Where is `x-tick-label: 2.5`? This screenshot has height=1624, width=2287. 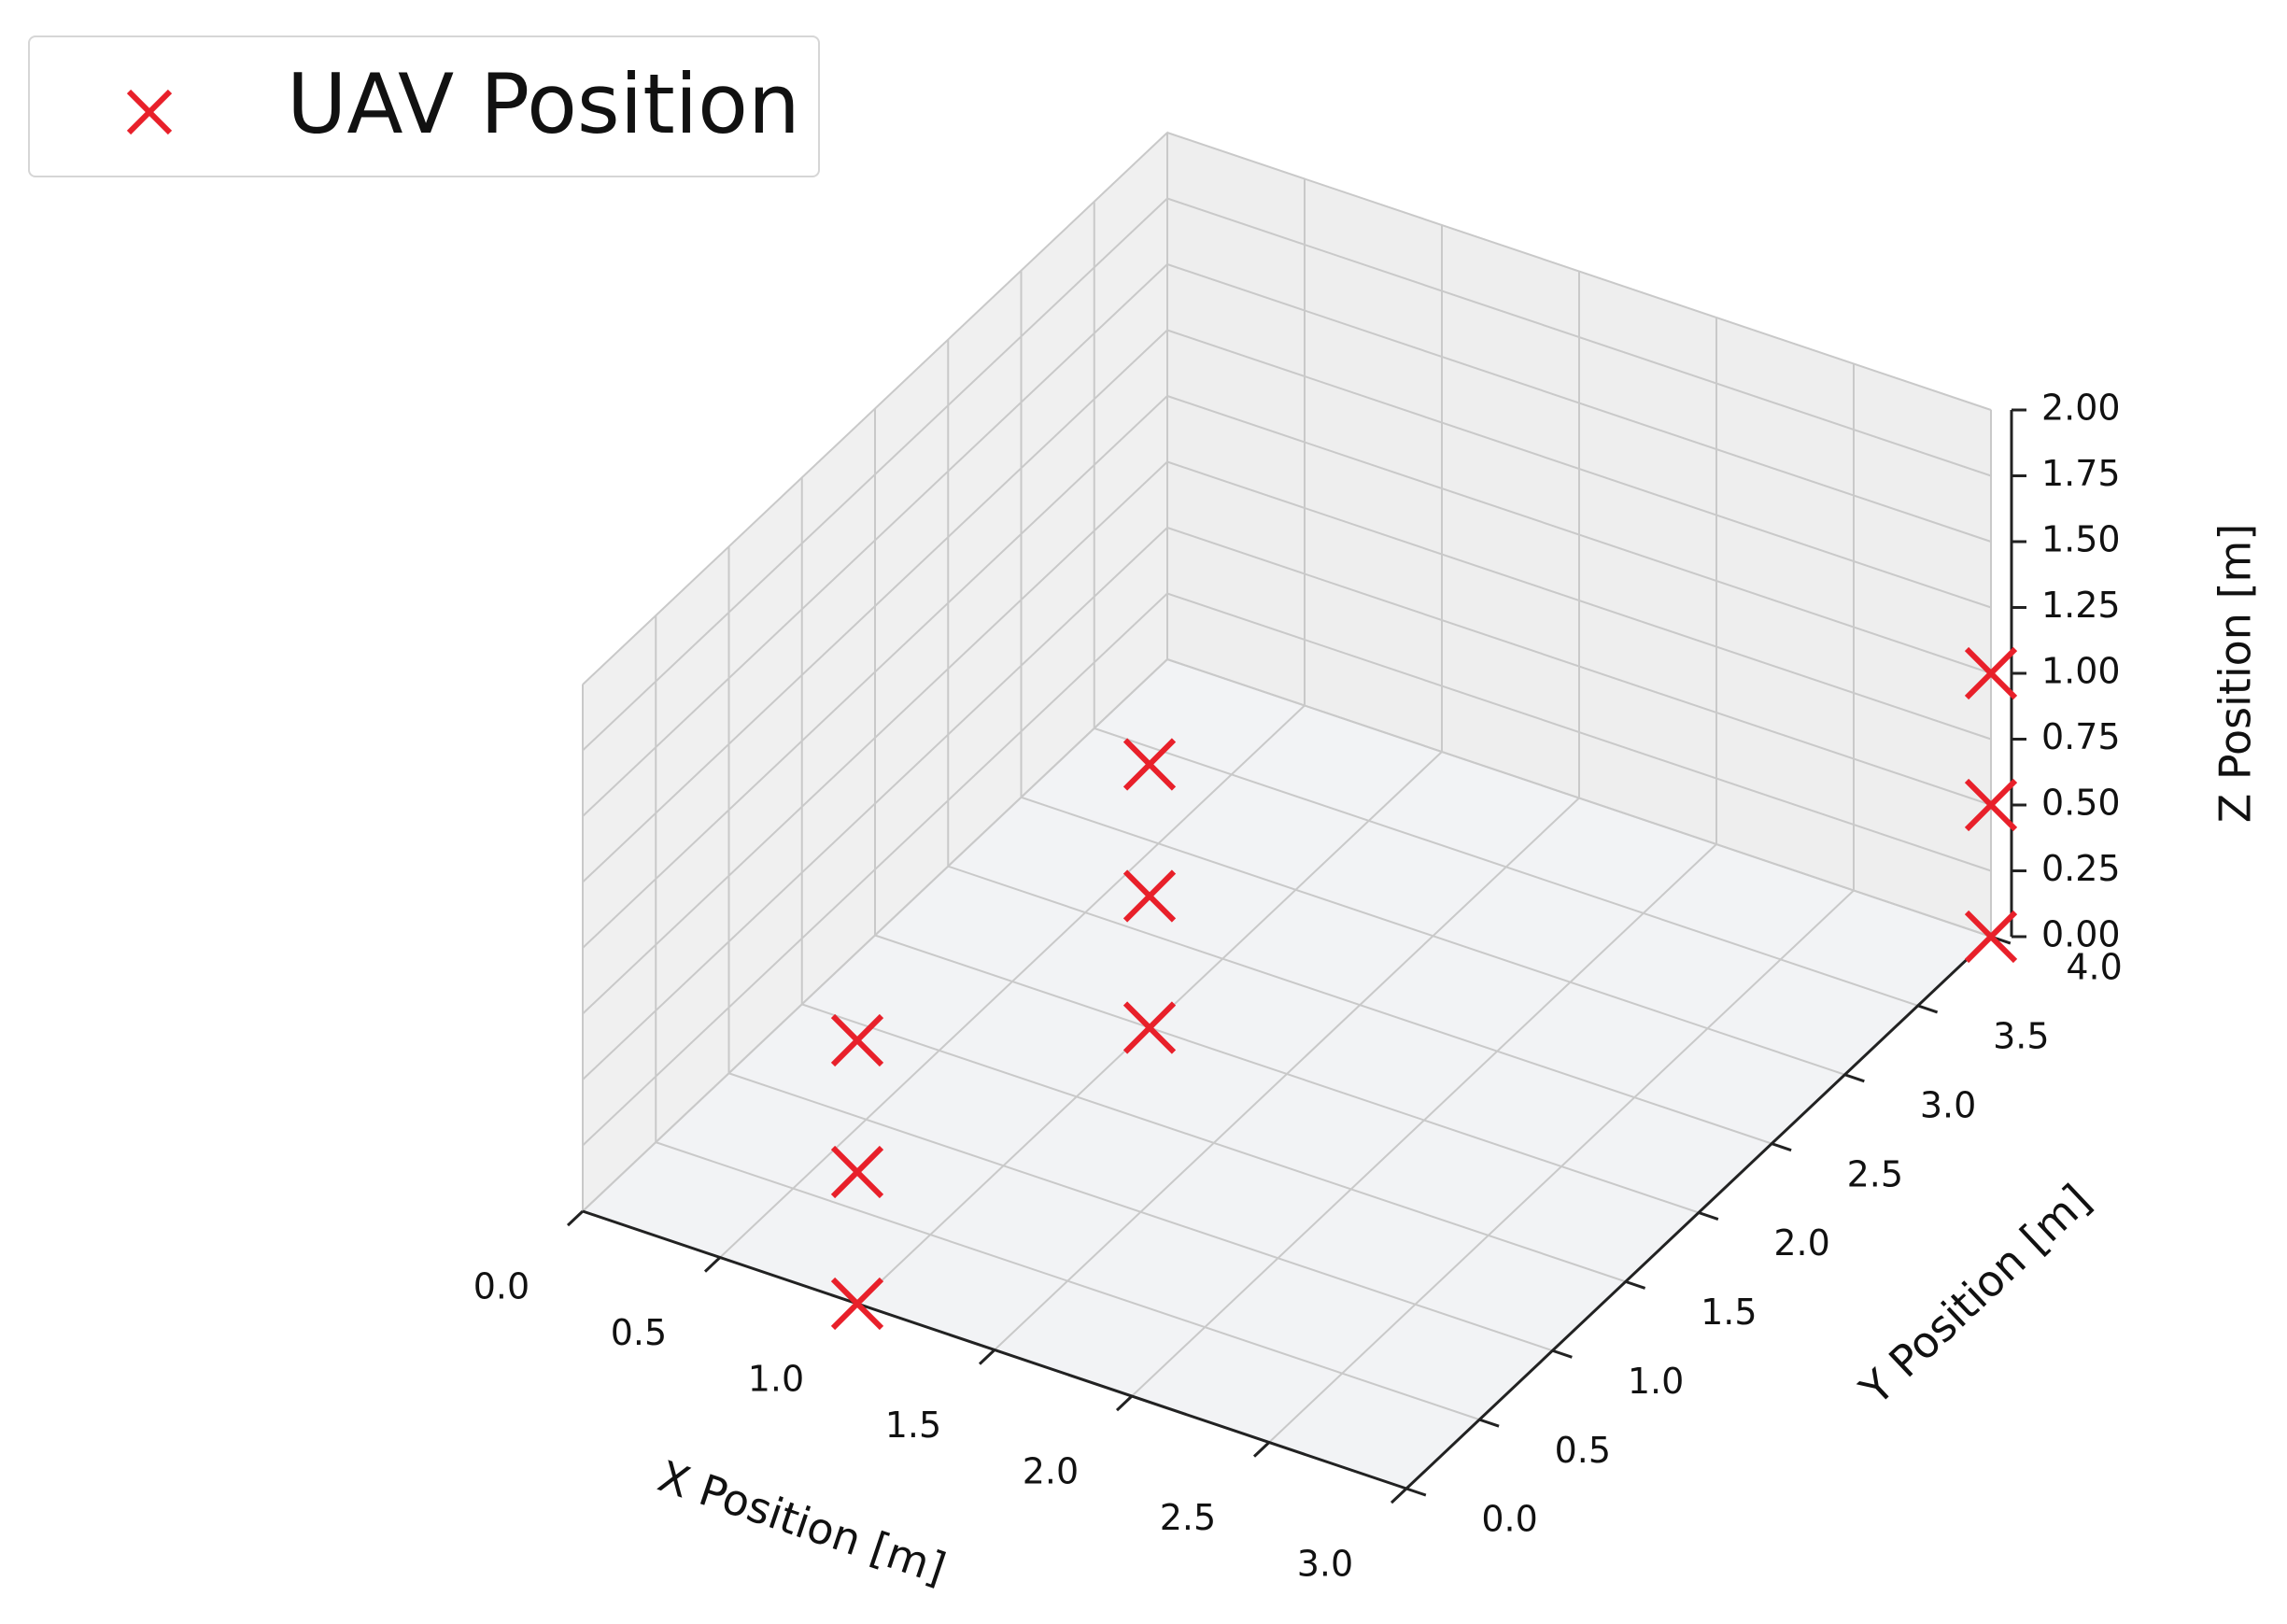
x-tick-label: 2.5 is located at coordinates (1188, 1517).